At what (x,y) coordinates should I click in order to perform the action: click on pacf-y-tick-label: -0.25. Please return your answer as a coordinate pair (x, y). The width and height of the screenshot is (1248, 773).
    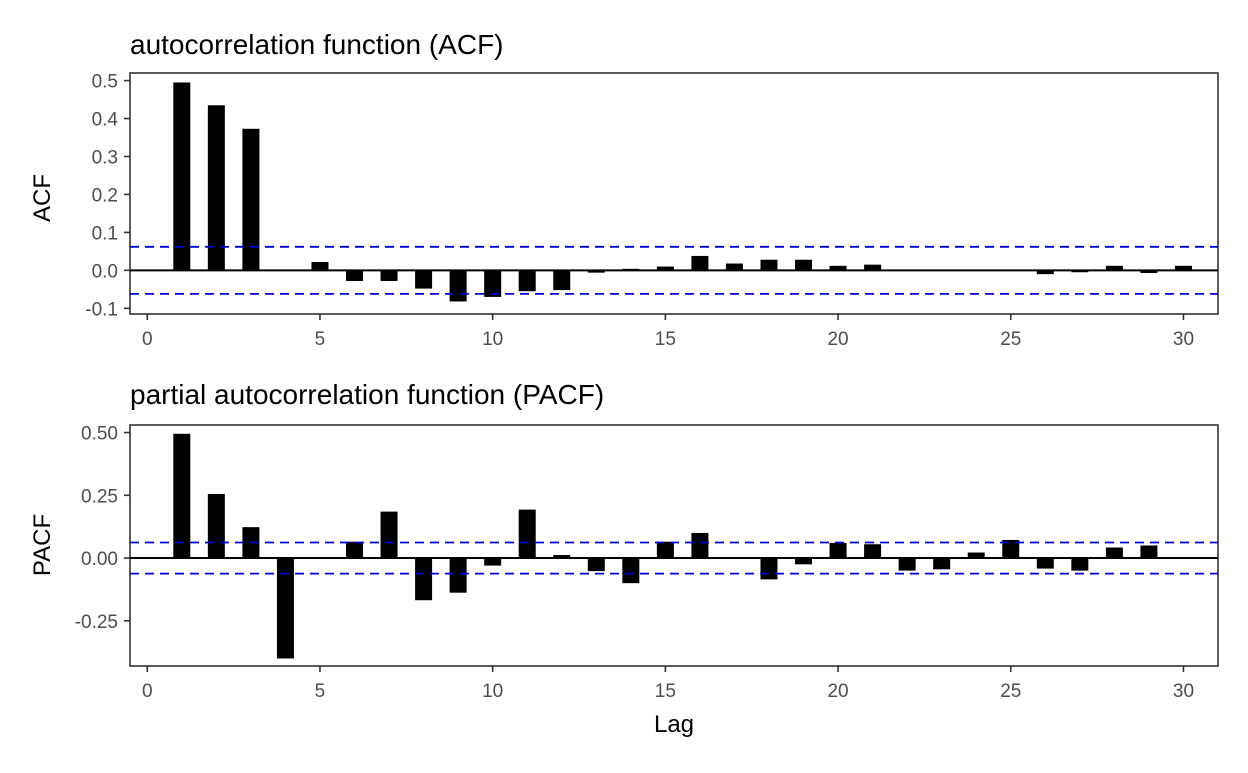
    Looking at the image, I should click on (96, 622).